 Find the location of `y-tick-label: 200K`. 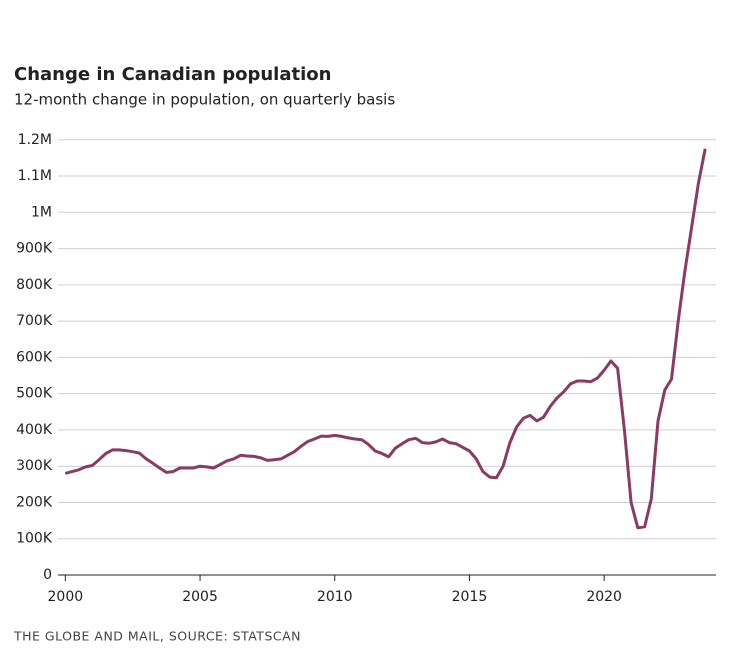

y-tick-label: 200K is located at coordinates (34, 502).